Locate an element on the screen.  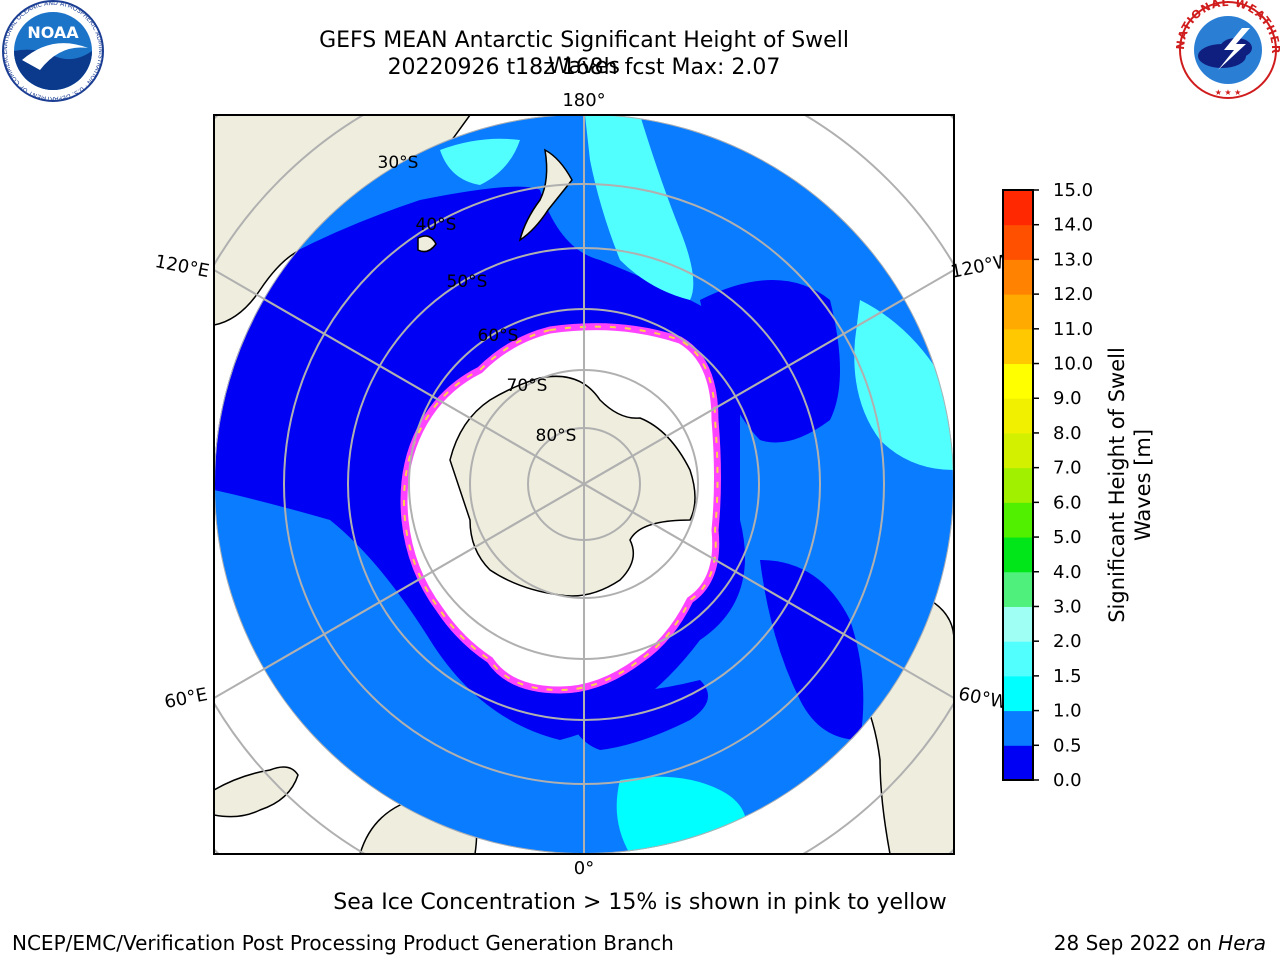
chart-subtitle: 20220926 t18z 168h fcst Max: 2.07 is located at coordinates (584, 67).